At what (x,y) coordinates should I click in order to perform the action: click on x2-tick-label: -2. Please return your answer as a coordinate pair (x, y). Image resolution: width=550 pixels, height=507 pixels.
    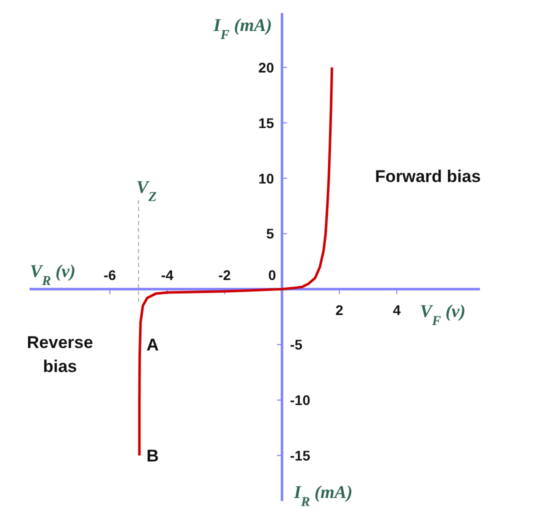
    Looking at the image, I should click on (225, 275).